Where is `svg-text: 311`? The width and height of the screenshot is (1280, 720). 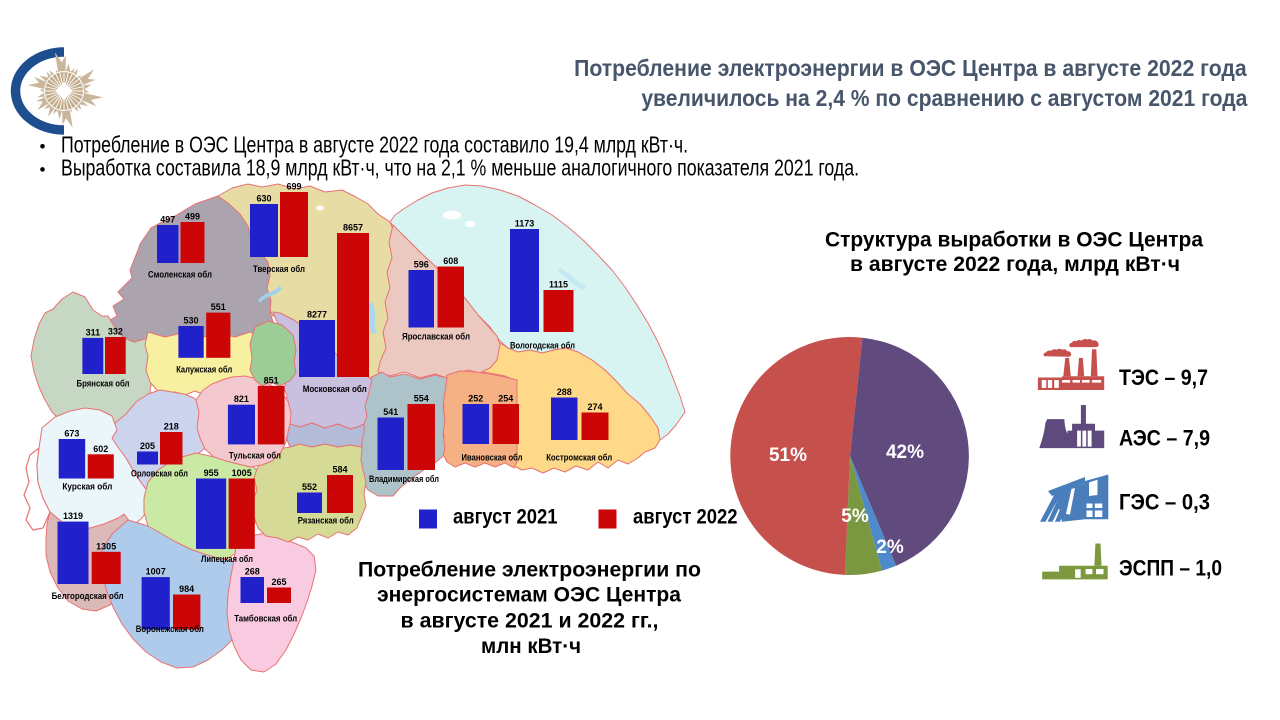
svg-text: 311 is located at coordinates (93, 332).